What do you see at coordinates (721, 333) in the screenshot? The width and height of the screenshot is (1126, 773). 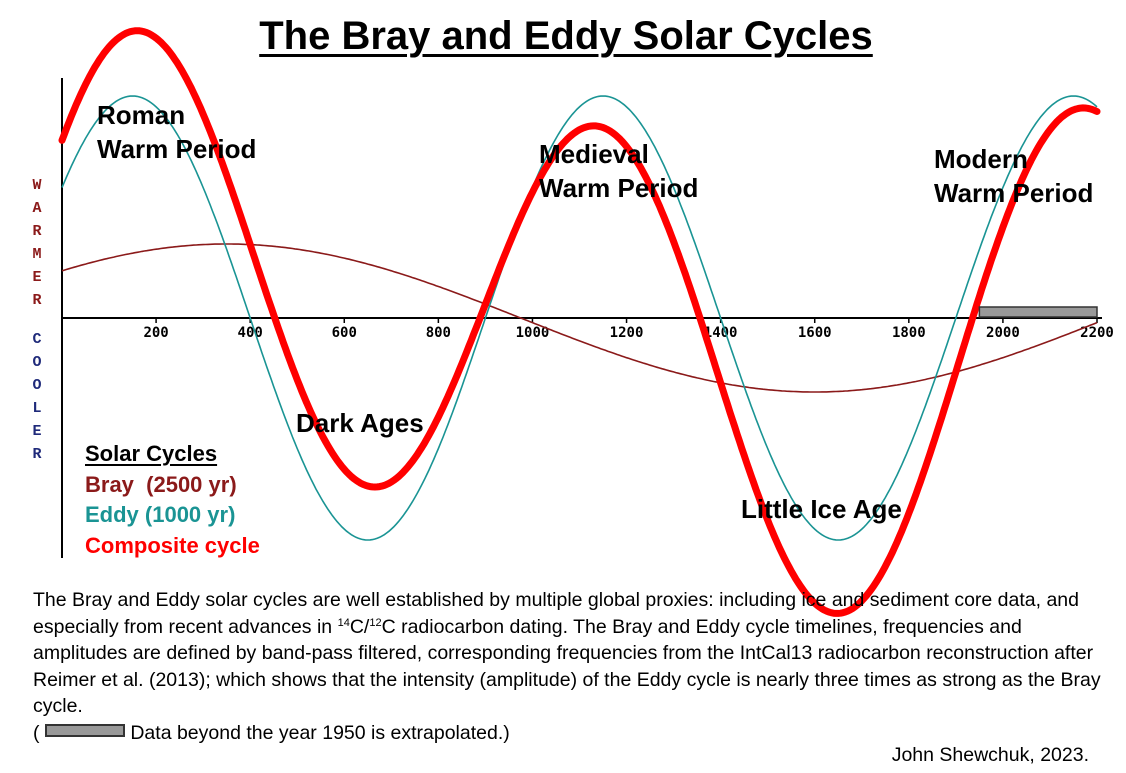 I see `x-tick-label-1400: 1400` at bounding box center [721, 333].